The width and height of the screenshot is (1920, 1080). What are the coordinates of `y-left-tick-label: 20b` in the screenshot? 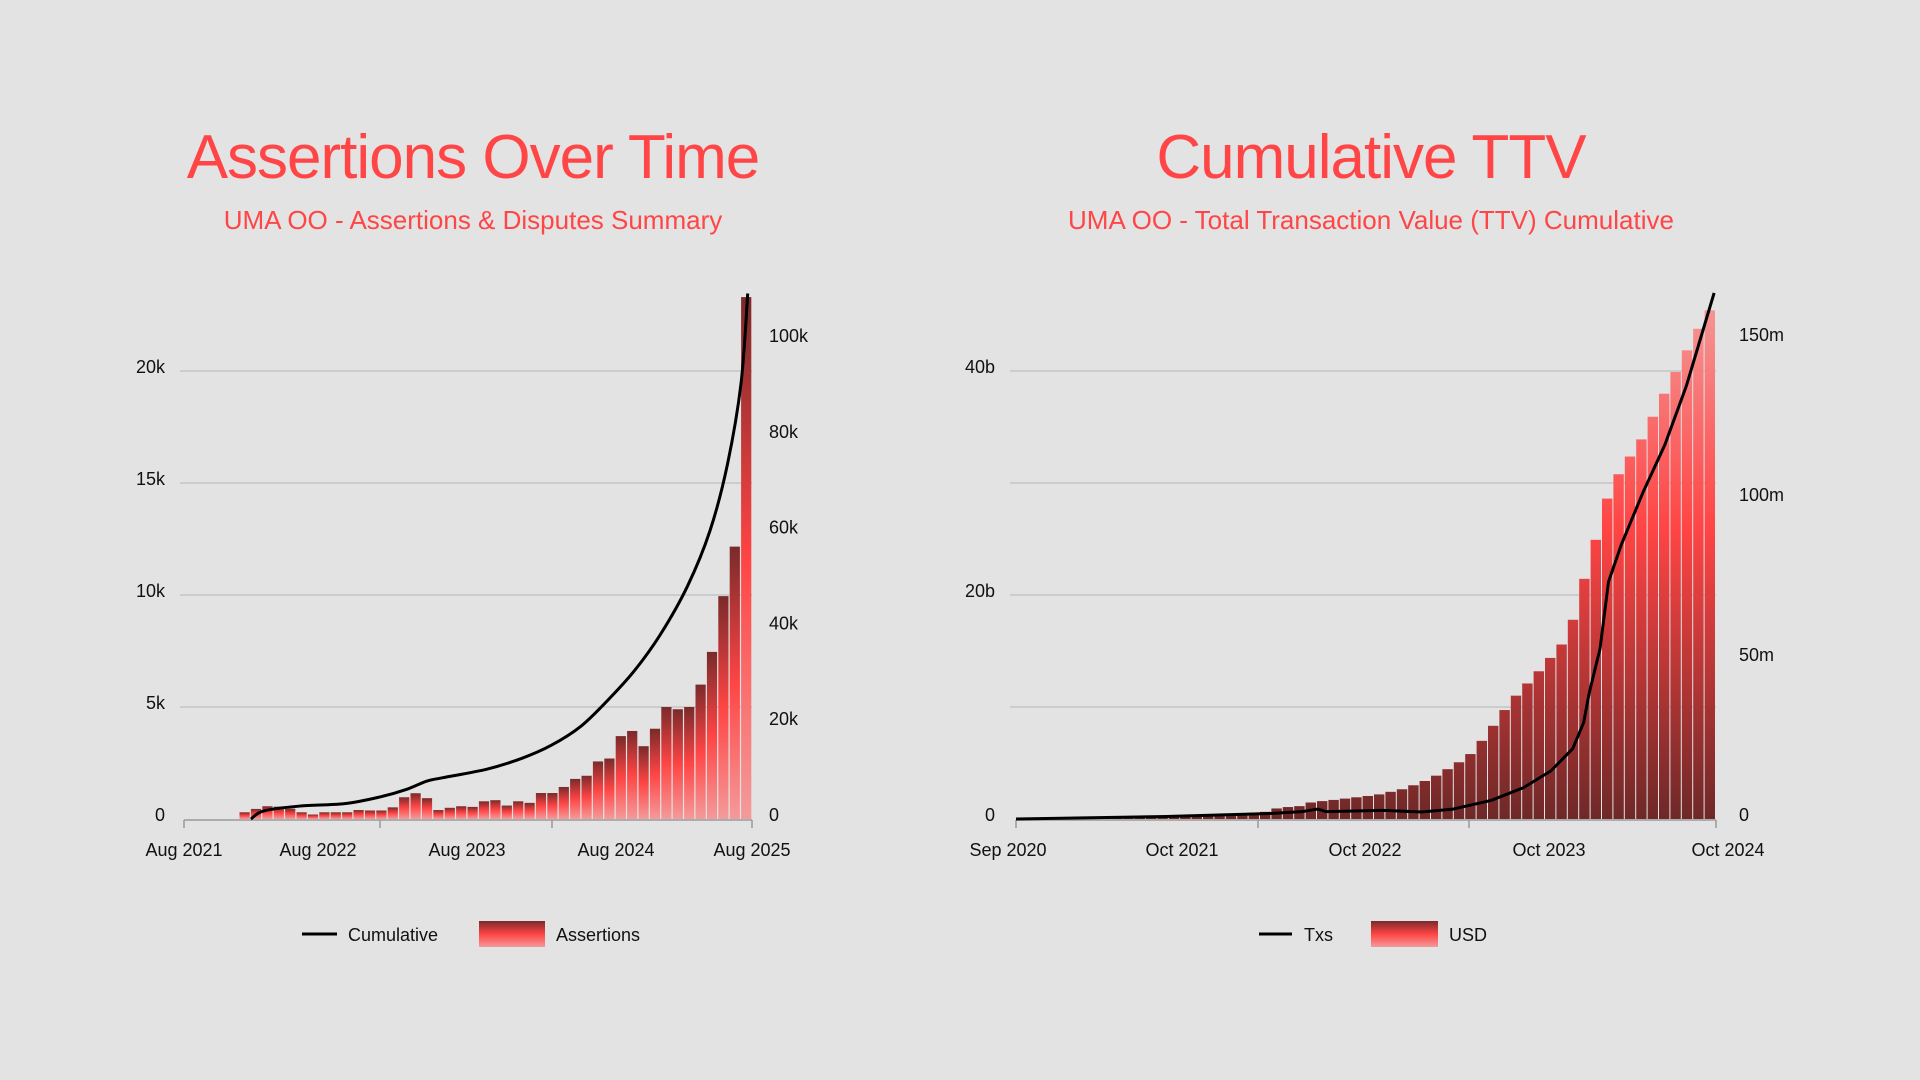 It's located at (980, 591).